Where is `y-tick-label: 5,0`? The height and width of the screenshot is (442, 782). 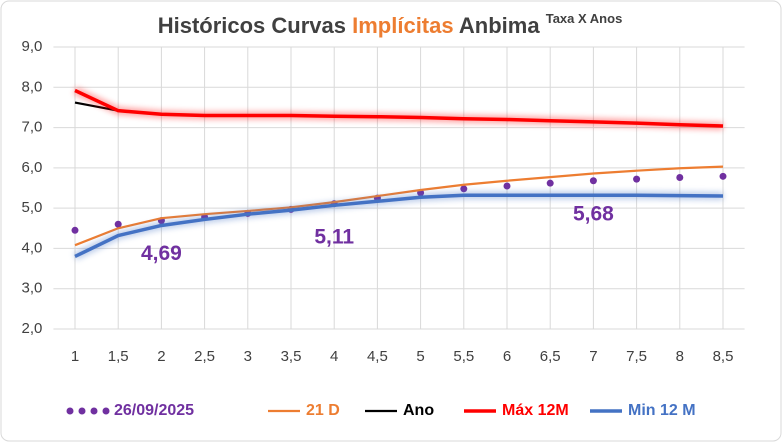 y-tick-label: 5,0 is located at coordinates (32, 207).